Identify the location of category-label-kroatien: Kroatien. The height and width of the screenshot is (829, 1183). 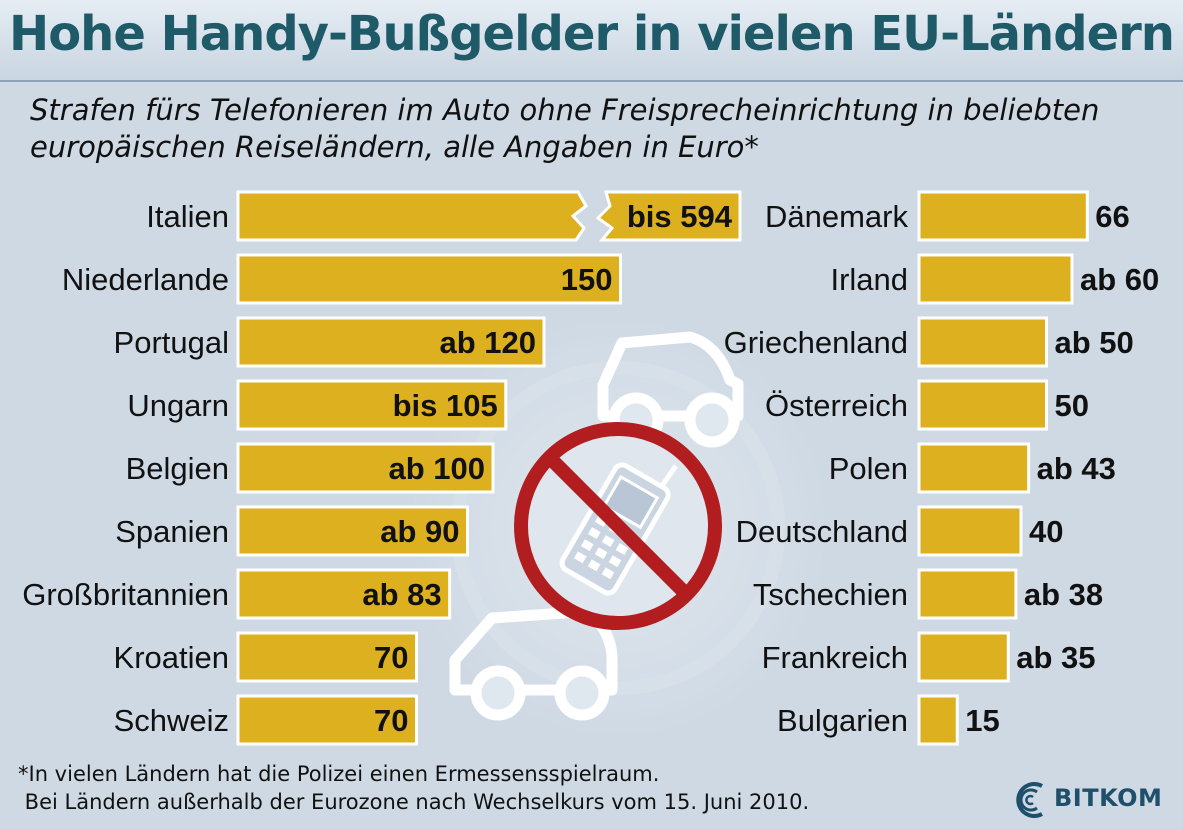
(171, 657).